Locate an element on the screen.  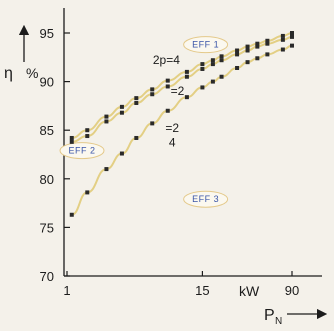
zone-eff-1: EFF 1 is located at coordinates (206, 45).